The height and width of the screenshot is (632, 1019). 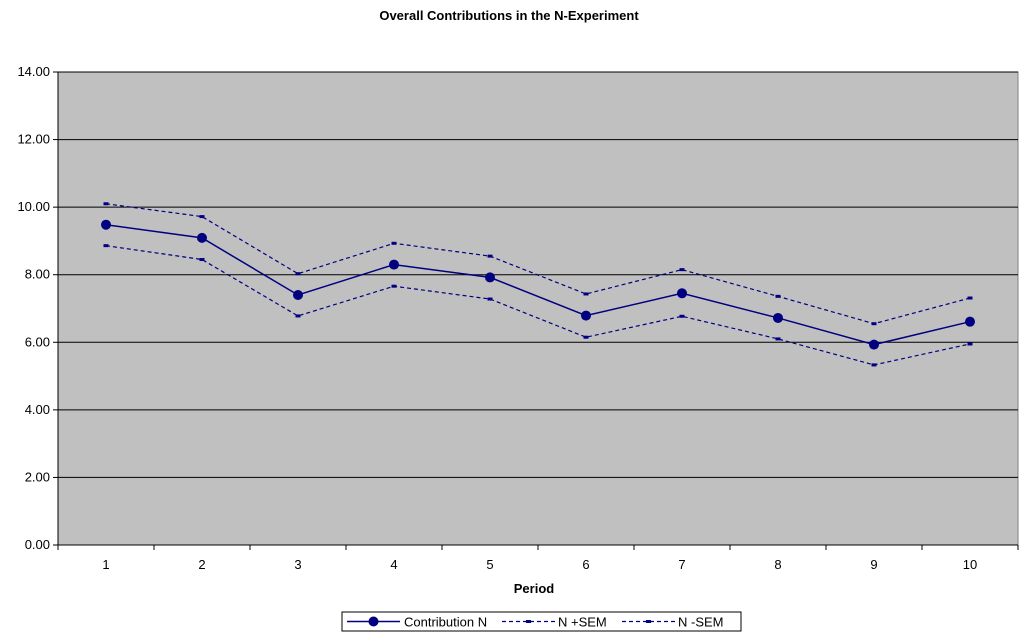 I want to click on x-tick-label: 2, so click(x=201, y=564).